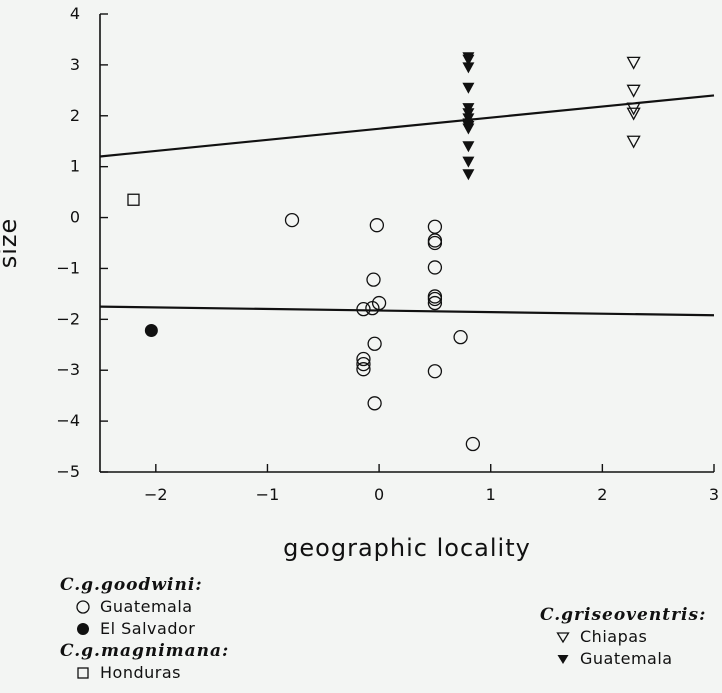 This screenshot has width=722, height=693. Describe the element at coordinates (68, 318) in the screenshot. I see `y-tick-label: −2` at that location.